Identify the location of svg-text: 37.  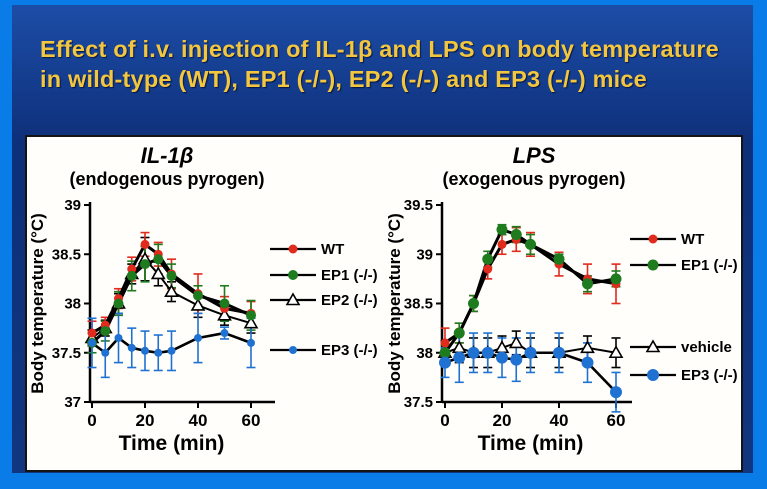
(72, 402).